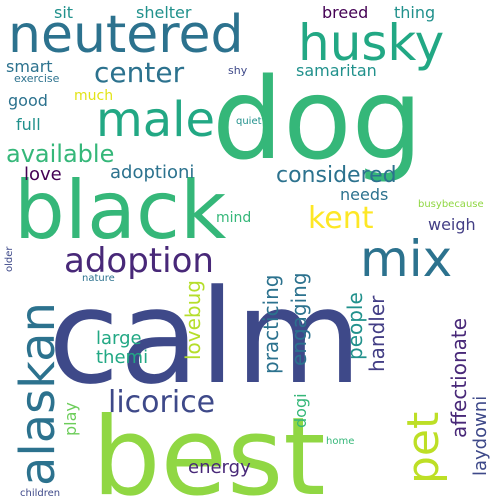  What do you see at coordinates (233, 218) in the screenshot?
I see `cloud-word: mind` at bounding box center [233, 218].